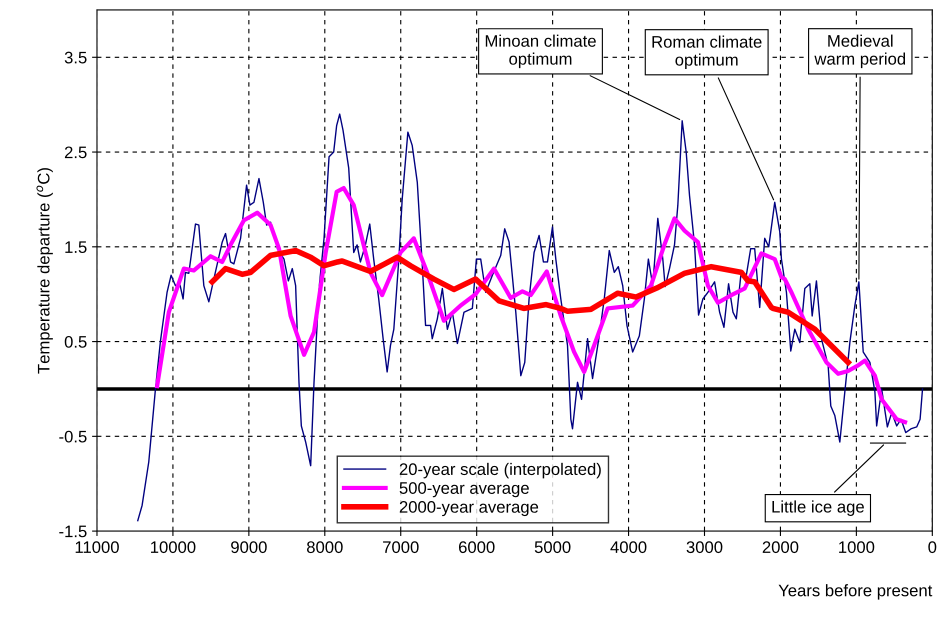  I want to click on y-tick-label: -0.5, so click(73, 436).